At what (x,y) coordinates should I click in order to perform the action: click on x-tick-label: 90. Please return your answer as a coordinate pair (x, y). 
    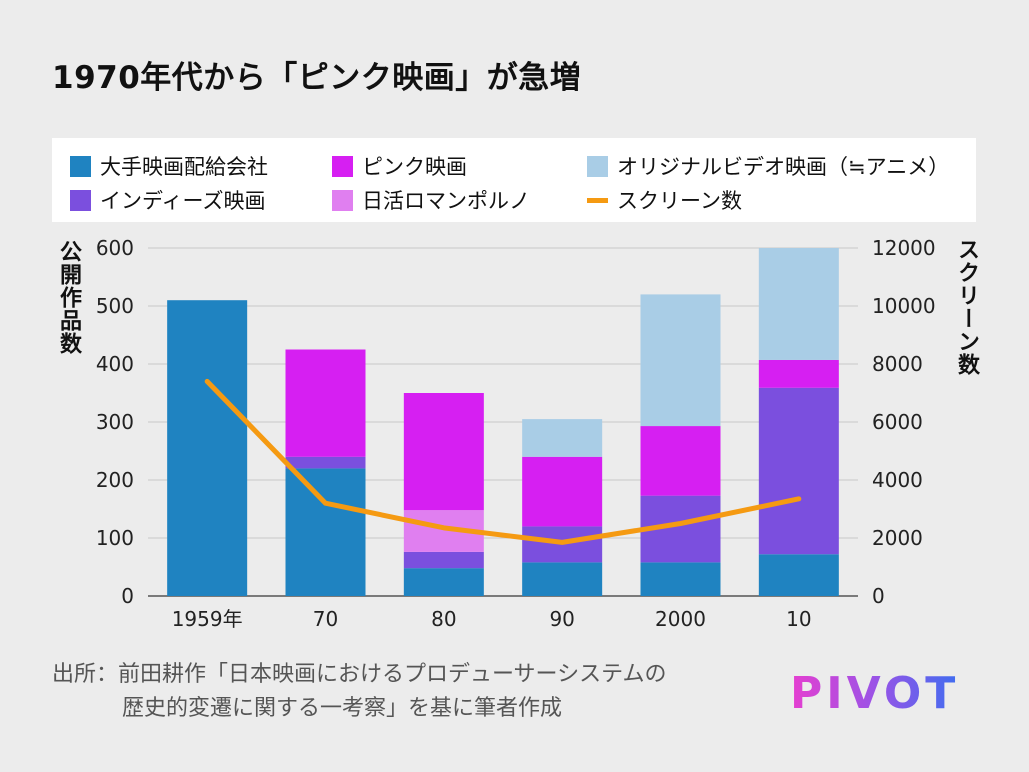
    Looking at the image, I should click on (561, 619).